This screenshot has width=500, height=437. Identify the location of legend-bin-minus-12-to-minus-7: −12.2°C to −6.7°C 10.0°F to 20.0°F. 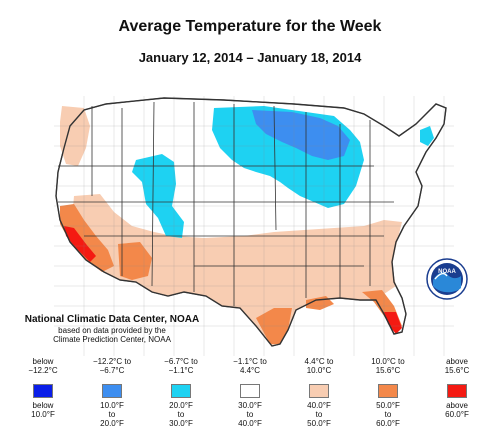
(112, 392).